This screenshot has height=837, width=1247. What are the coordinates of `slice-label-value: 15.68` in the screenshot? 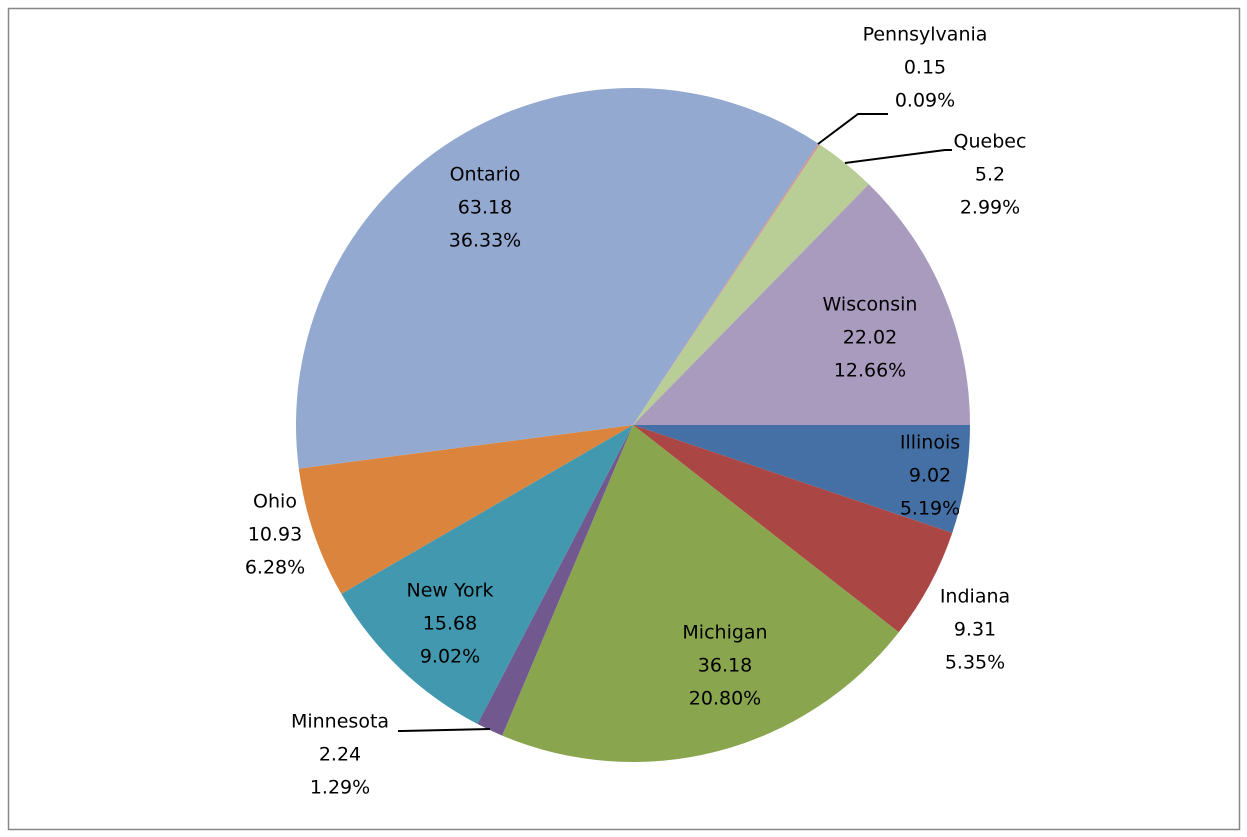 It's located at (450, 624).